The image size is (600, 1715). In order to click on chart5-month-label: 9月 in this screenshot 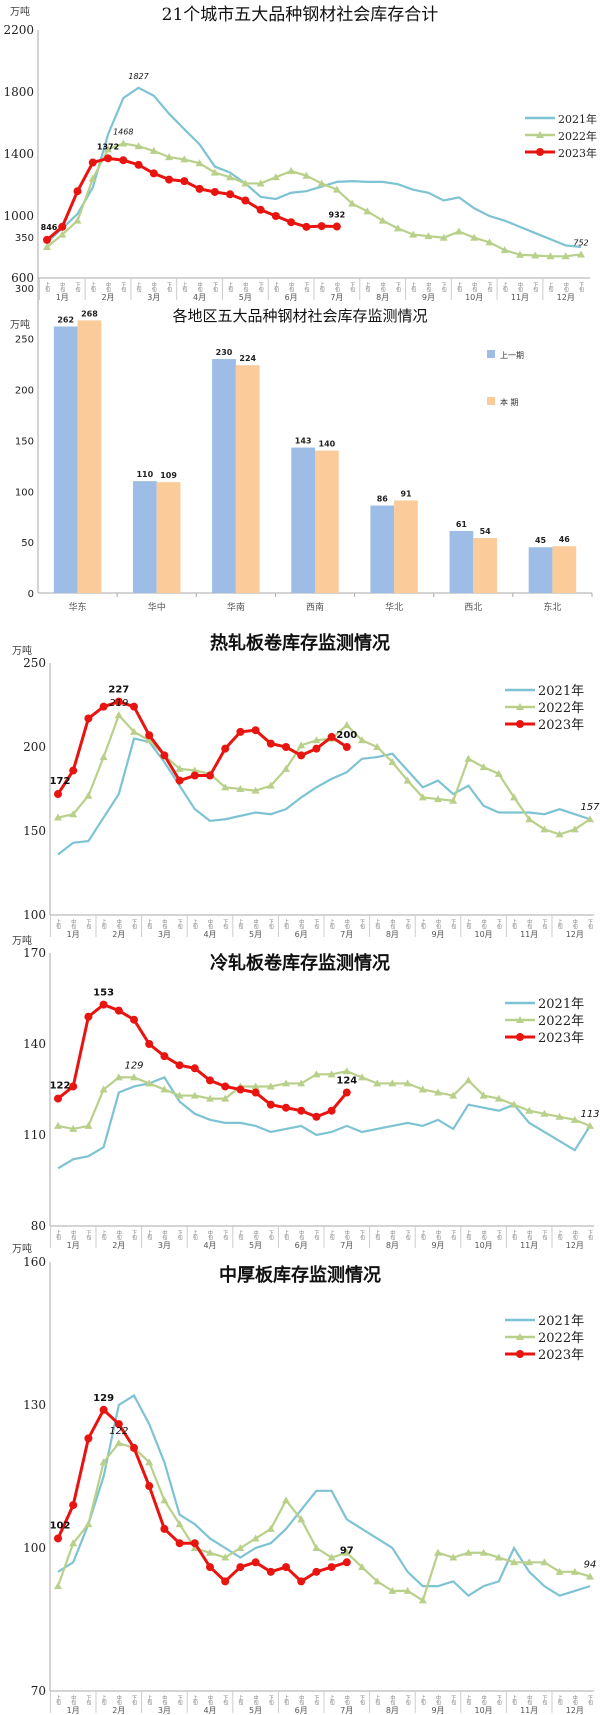, I will do `click(437, 1710)`.